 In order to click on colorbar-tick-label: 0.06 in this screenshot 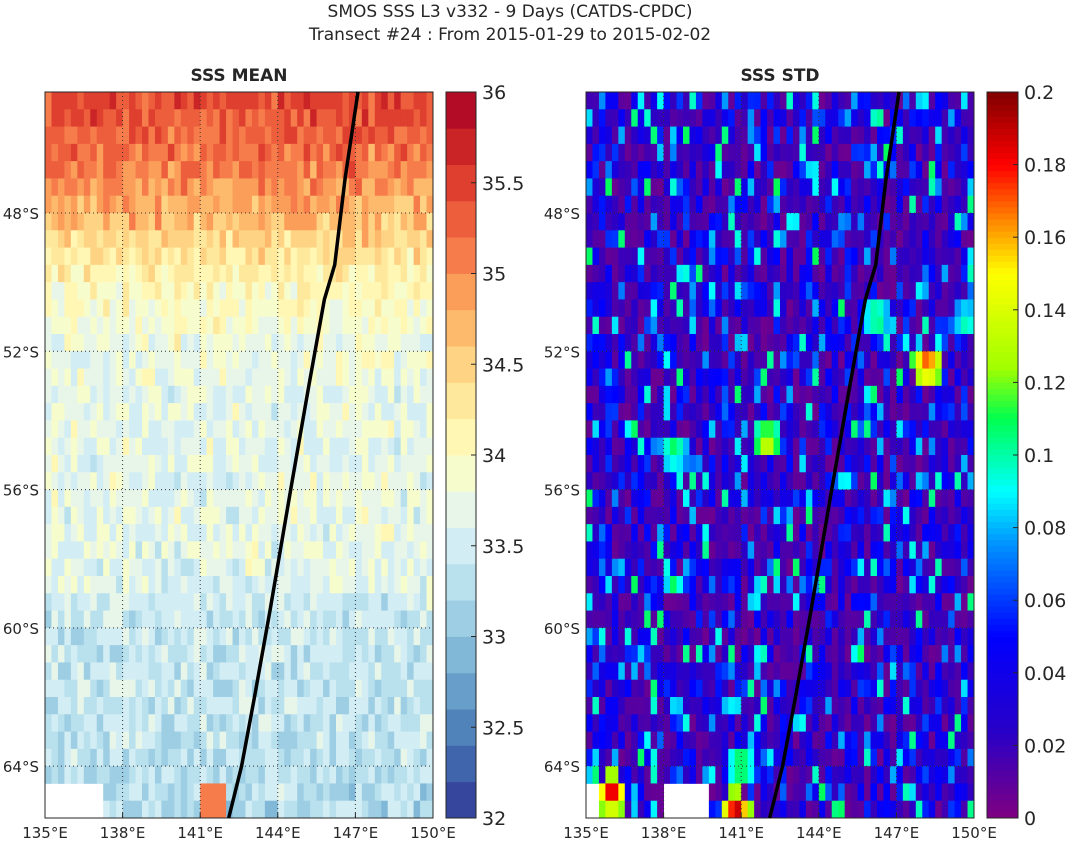, I will do `click(1045, 601)`.